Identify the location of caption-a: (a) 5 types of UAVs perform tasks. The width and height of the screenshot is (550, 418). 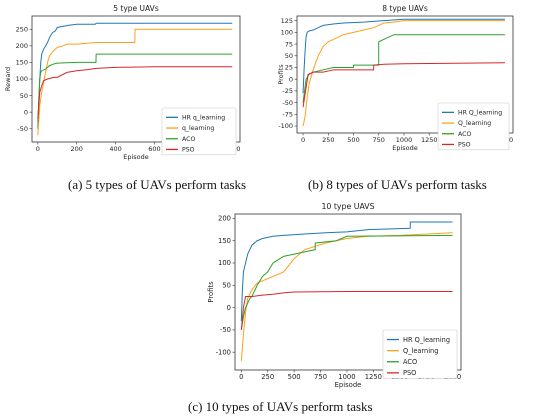
(157, 184).